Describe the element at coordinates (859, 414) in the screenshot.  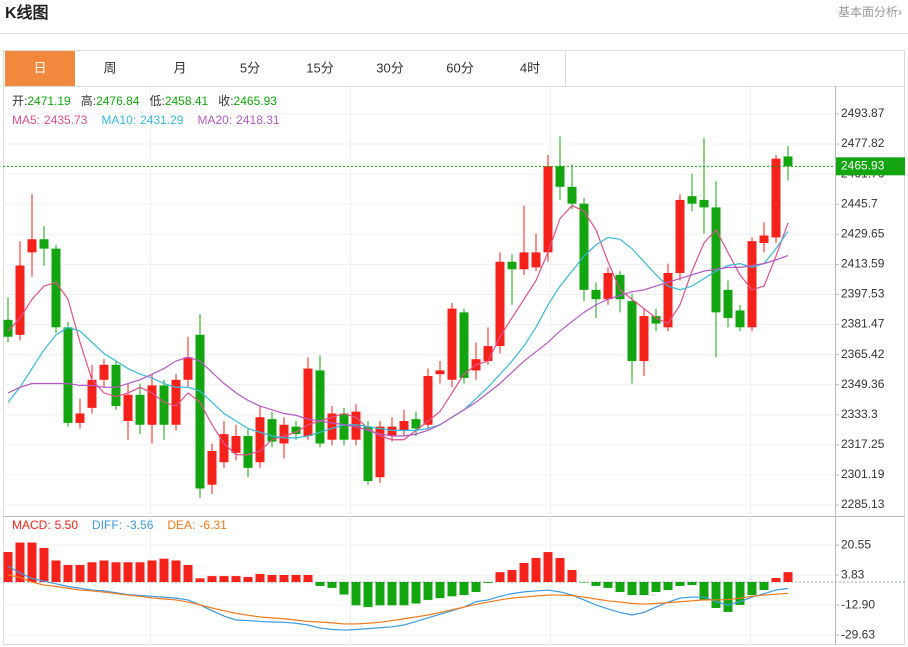
I see `y-tick-label: 2333.3` at that location.